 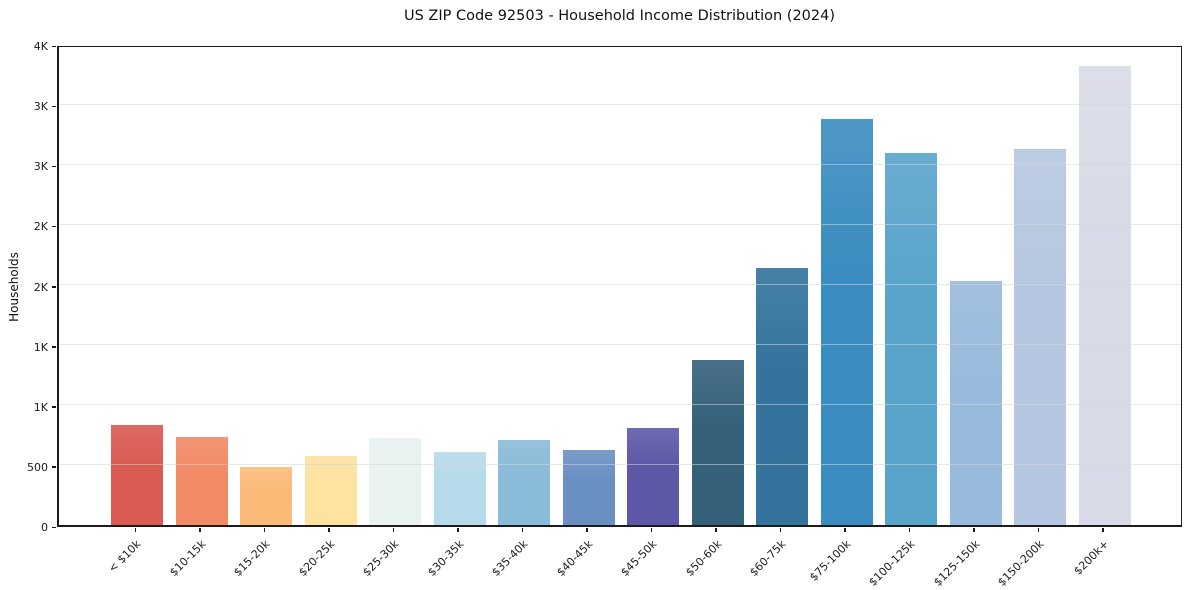 What do you see at coordinates (1021, 563) in the screenshot?
I see `x-tick-label: $150-200k` at bounding box center [1021, 563].